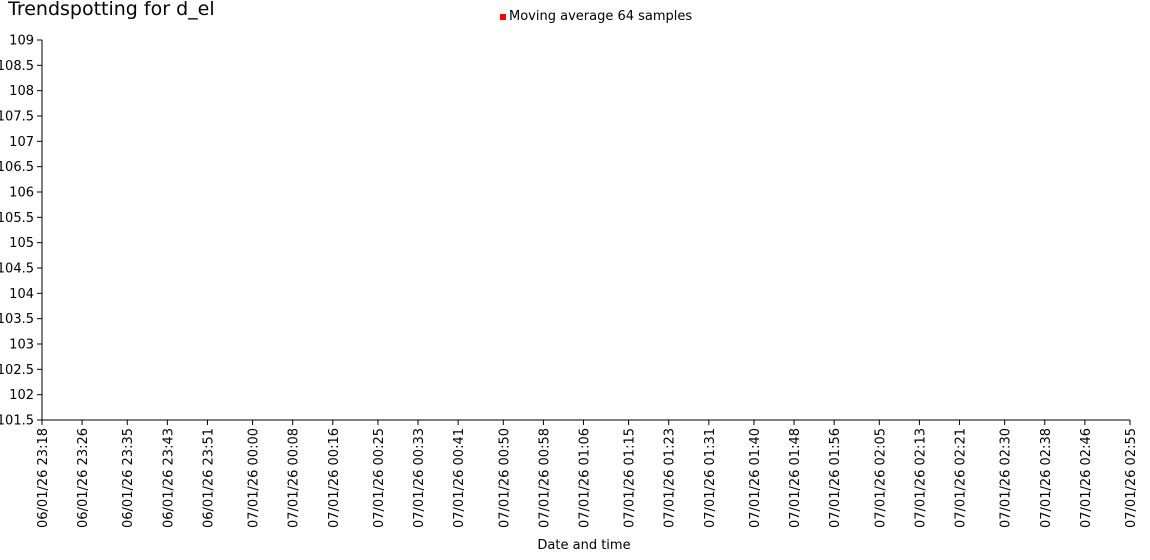 The width and height of the screenshot is (1150, 560). What do you see at coordinates (835, 478) in the screenshot?
I see `x-tick-label: 07/01/26 01:56` at bounding box center [835, 478].